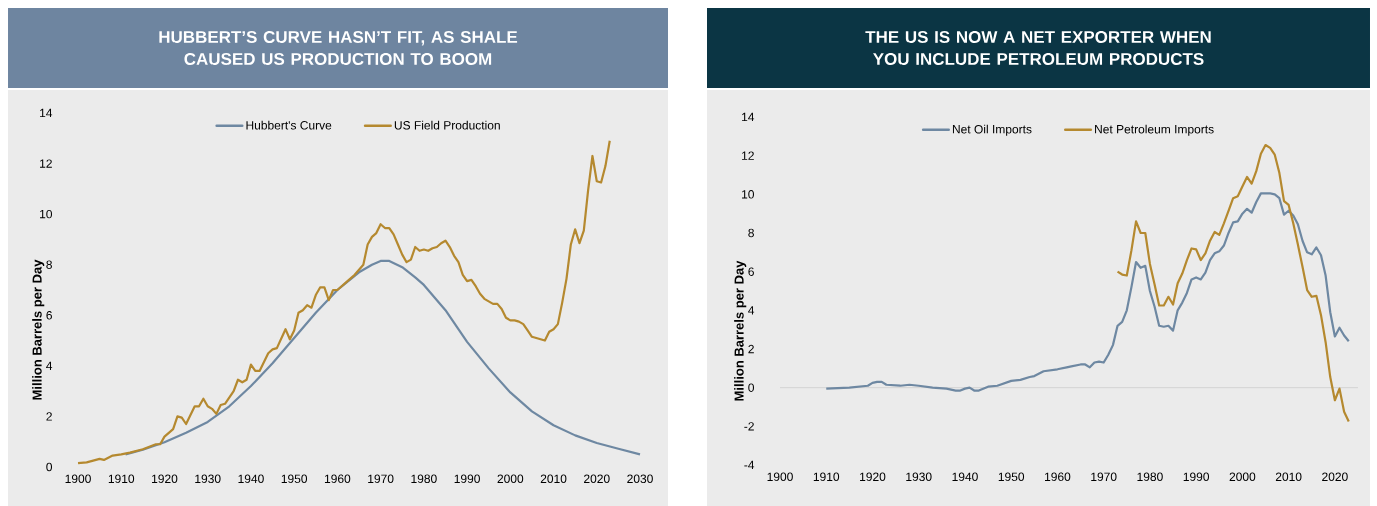 The image size is (1377, 506). What do you see at coordinates (1154, 130) in the screenshot?
I see `legend-label: Net Petroleum Imports` at bounding box center [1154, 130].